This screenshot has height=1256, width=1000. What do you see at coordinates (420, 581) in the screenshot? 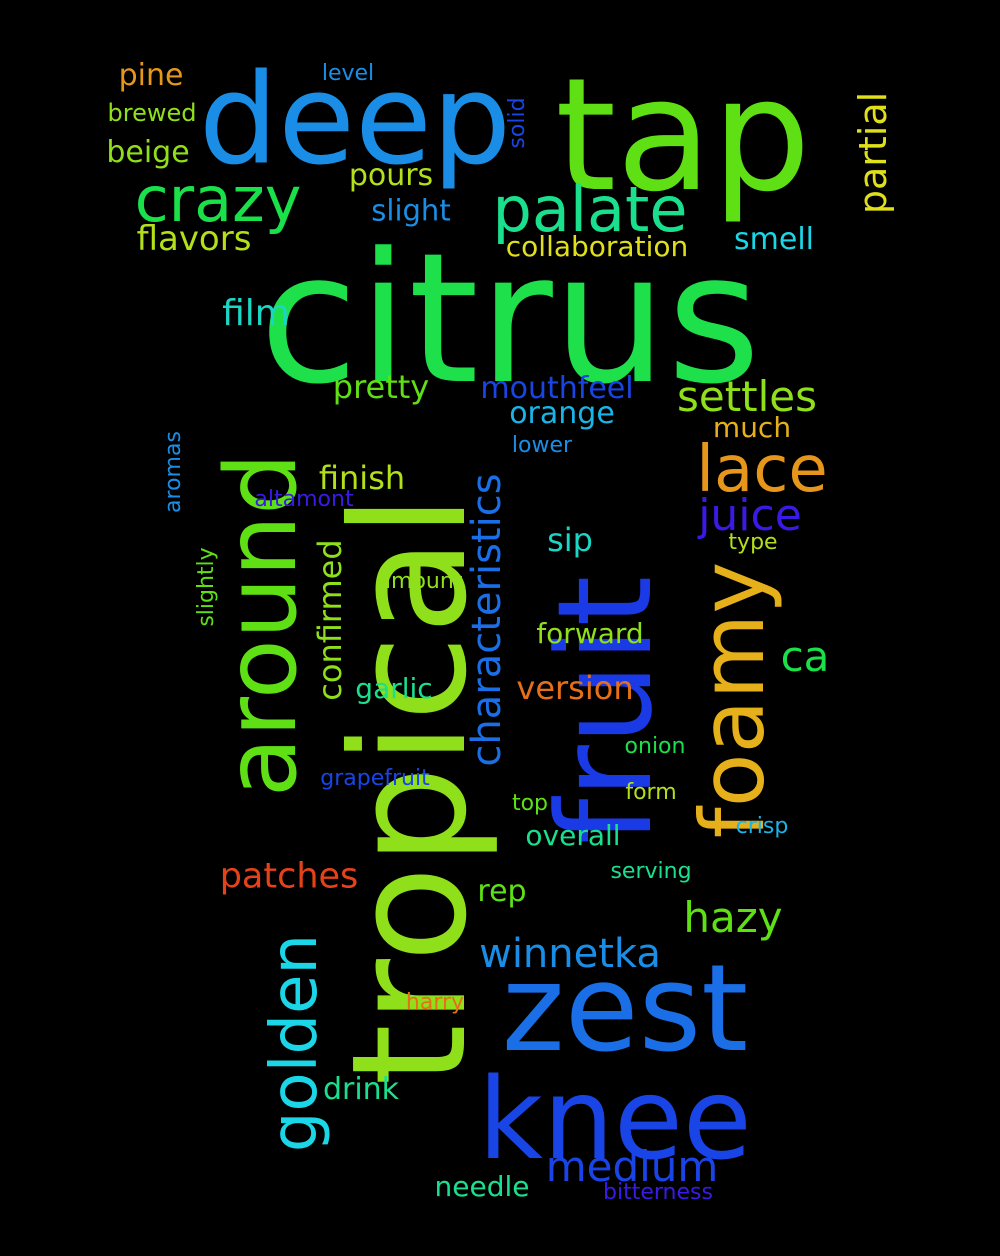
I see `word-amount: amount` at bounding box center [420, 581].